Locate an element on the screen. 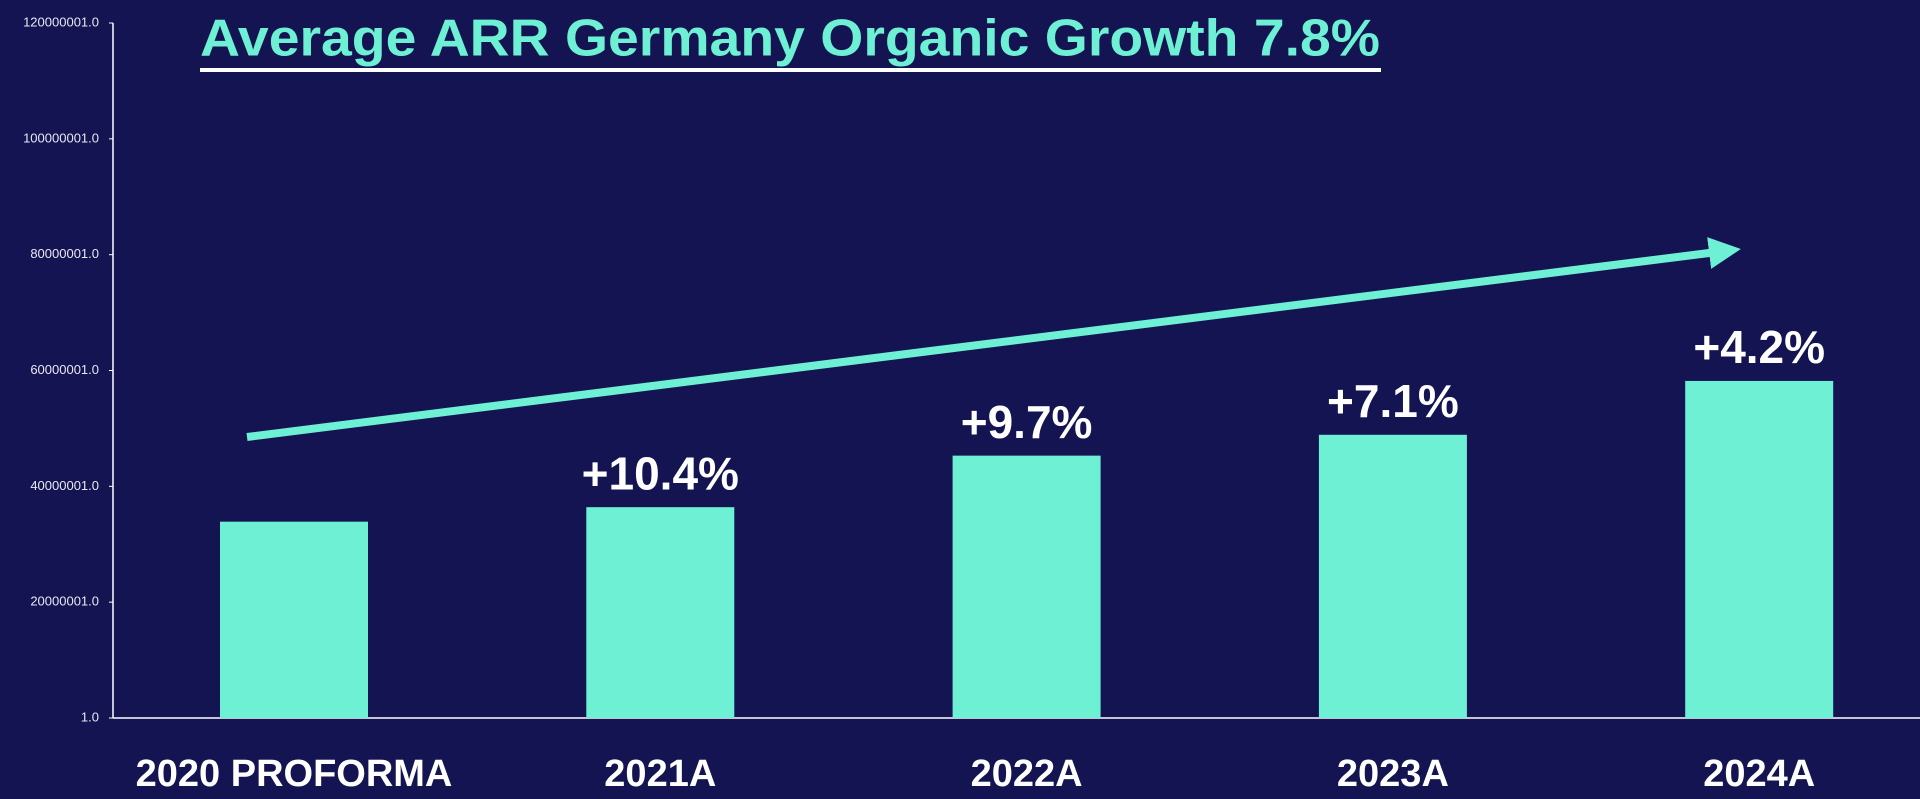 This screenshot has width=1920, height=799. y-tick-label: 20000001.0 is located at coordinates (64, 601).